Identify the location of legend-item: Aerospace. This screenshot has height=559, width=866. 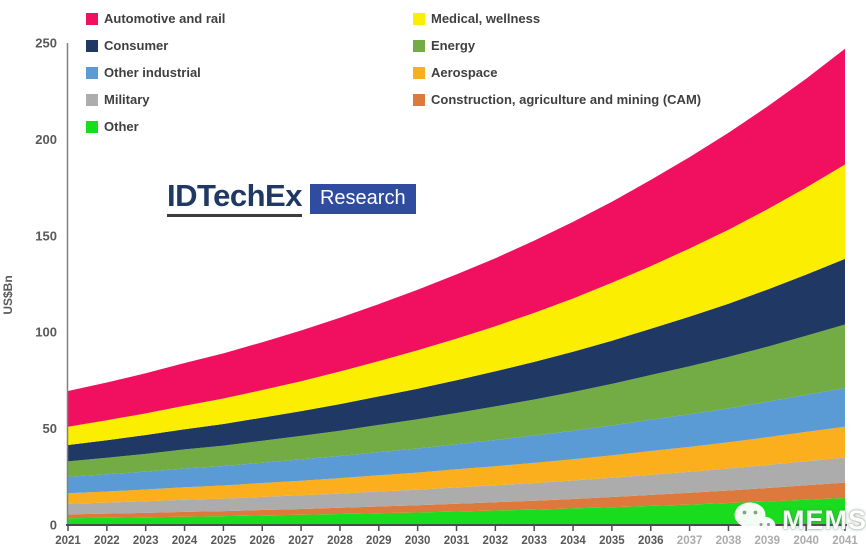
(557, 72).